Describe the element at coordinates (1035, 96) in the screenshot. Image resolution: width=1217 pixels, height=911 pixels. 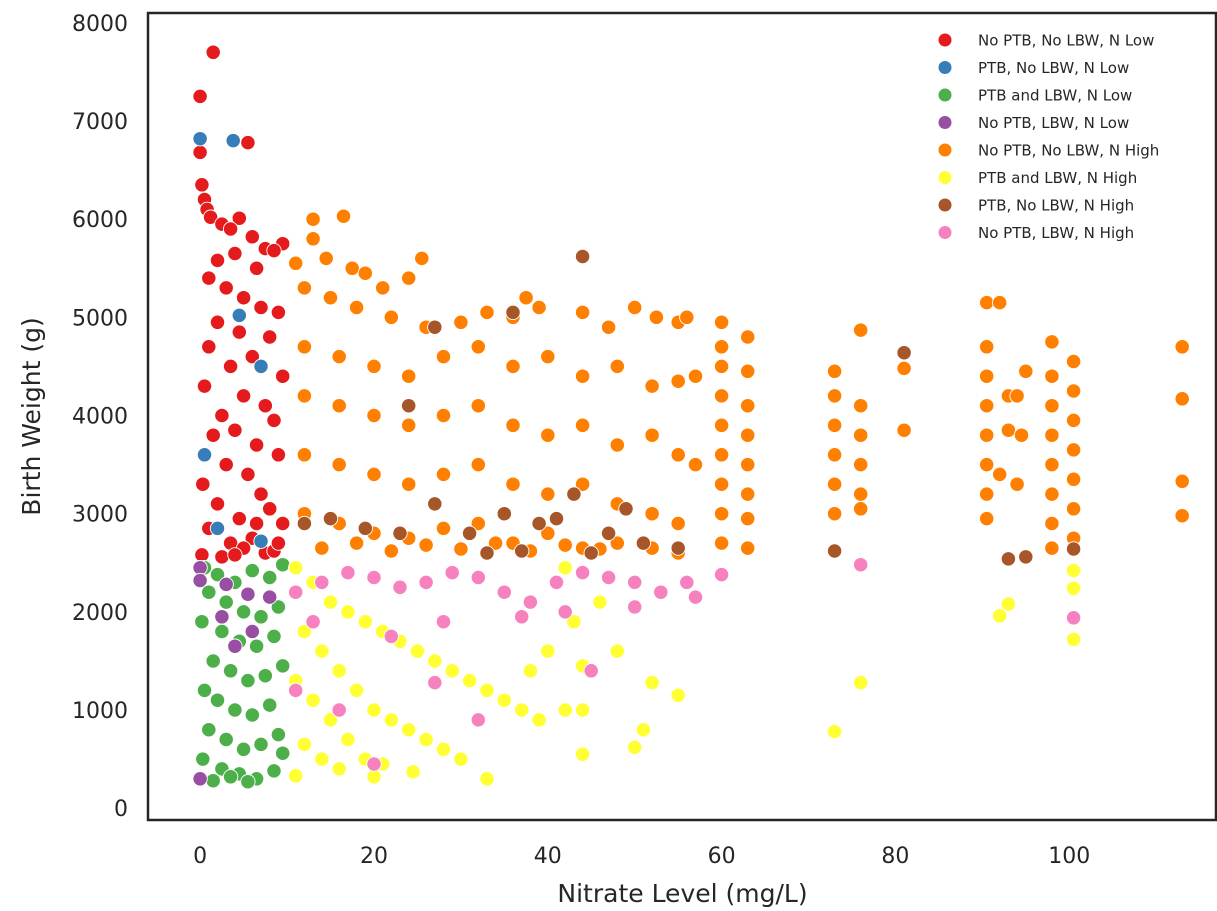
I see `legend-item: PTB and LBW, N Low` at that location.